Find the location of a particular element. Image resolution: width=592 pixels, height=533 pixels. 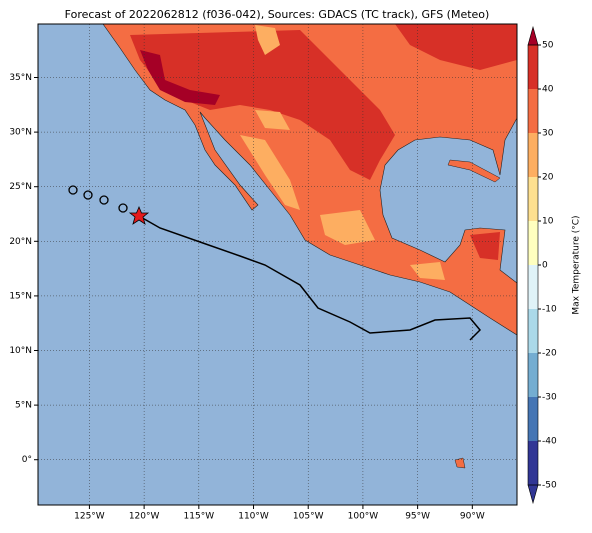

lon-tick-label: 120°W is located at coordinates (144, 517).